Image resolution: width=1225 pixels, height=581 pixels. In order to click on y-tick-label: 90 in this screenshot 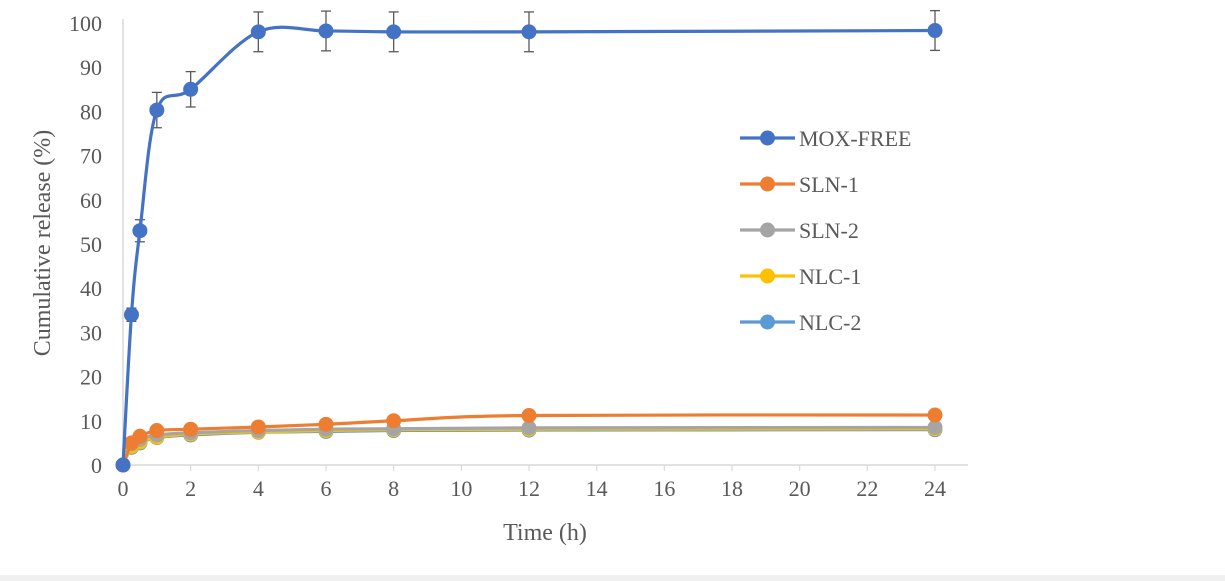, I will do `click(91, 67)`.